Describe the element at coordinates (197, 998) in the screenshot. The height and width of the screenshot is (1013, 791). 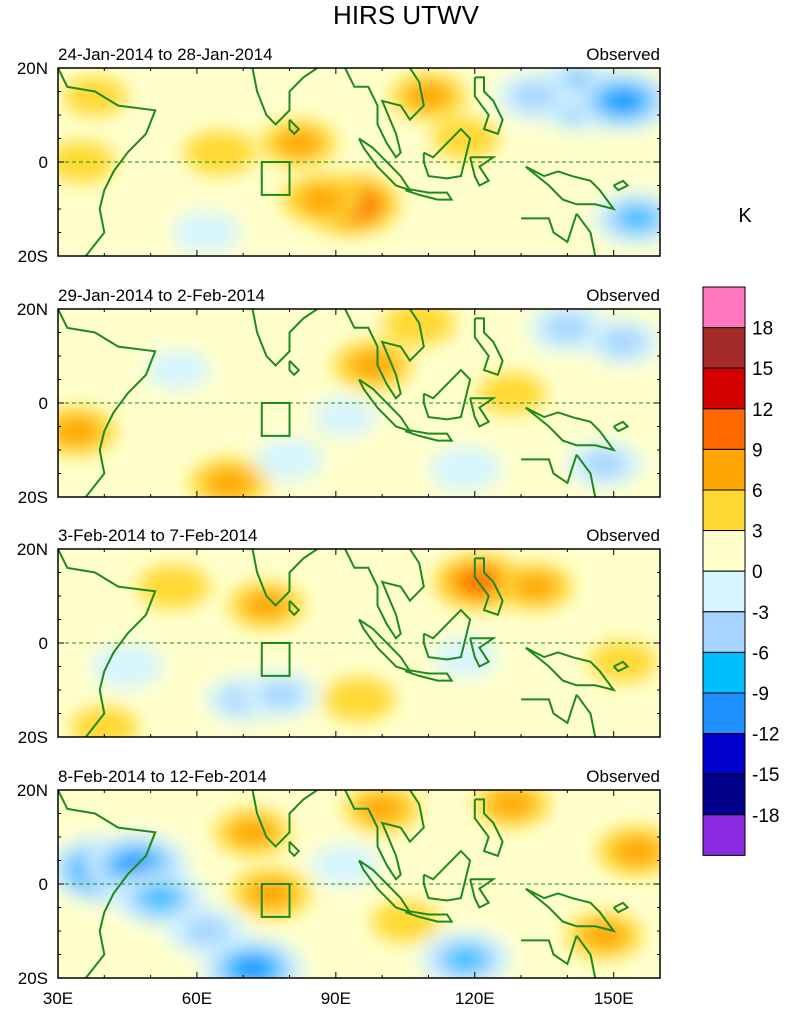
I see `x-tick-label: 60E` at that location.